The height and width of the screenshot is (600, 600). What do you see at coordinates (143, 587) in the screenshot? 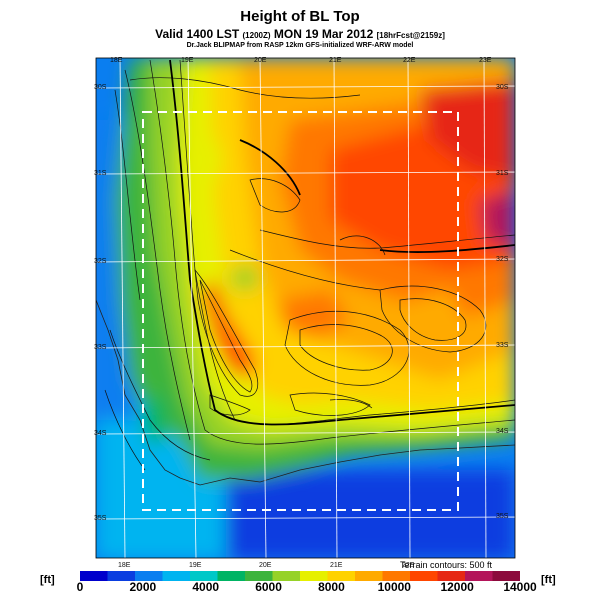
I see `colorbar-label: 2000` at bounding box center [143, 587].